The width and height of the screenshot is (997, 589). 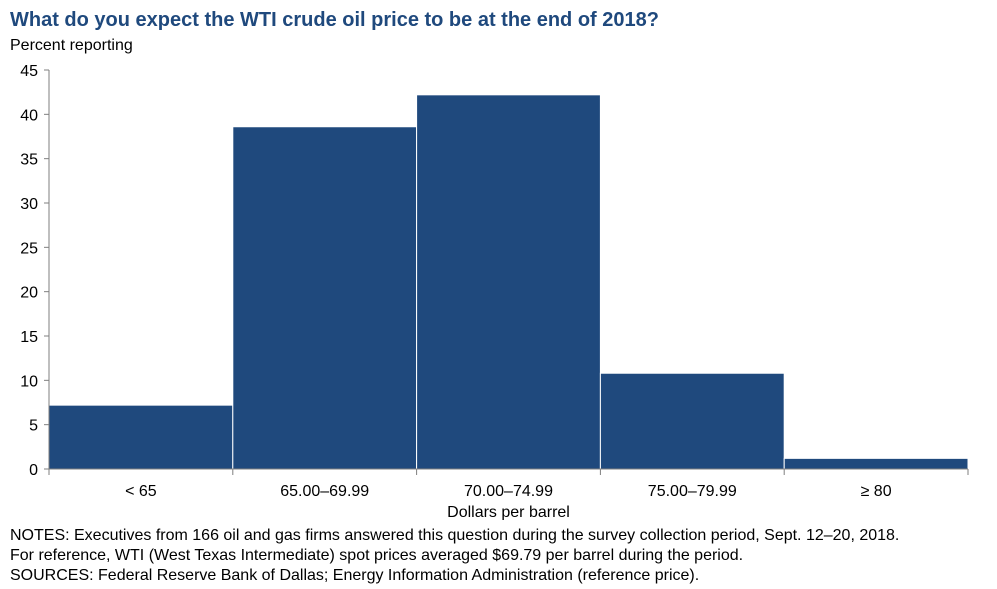 What do you see at coordinates (876, 491) in the screenshot?
I see `x-category-label-4: ≥ 80` at bounding box center [876, 491].